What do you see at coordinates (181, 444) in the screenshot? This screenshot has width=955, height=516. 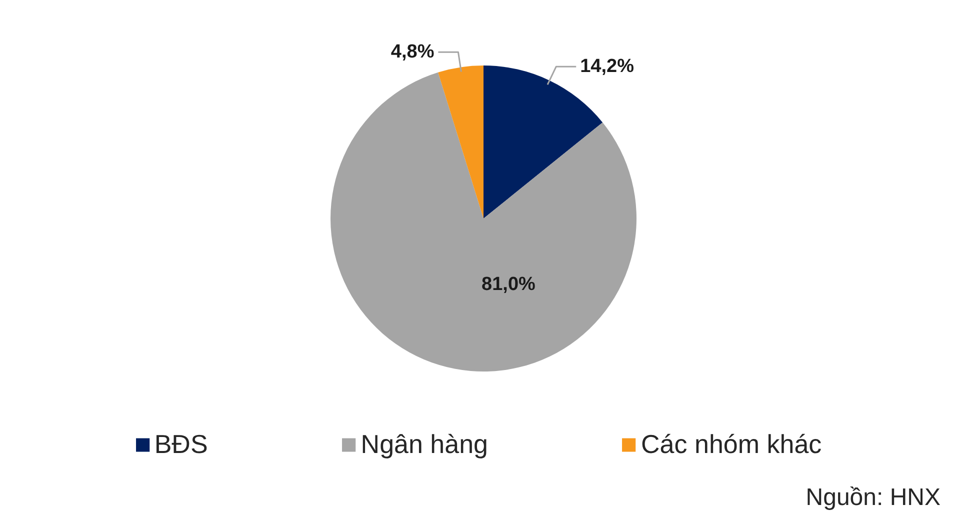 I see `legend-label: BĐS` at bounding box center [181, 444].